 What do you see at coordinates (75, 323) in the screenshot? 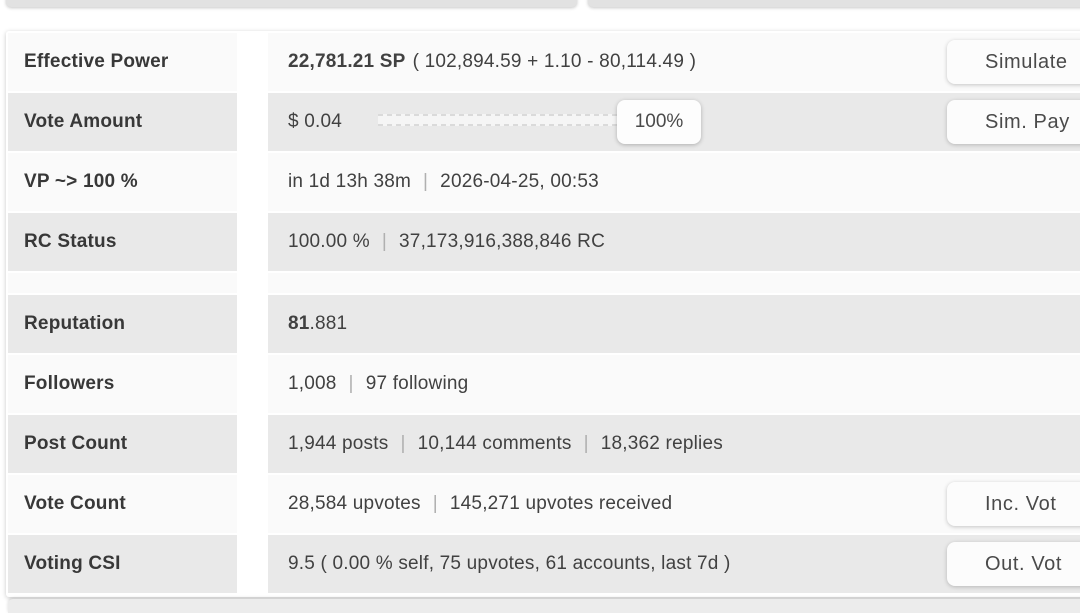
I see `reputation-label: Reputation` at bounding box center [75, 323].